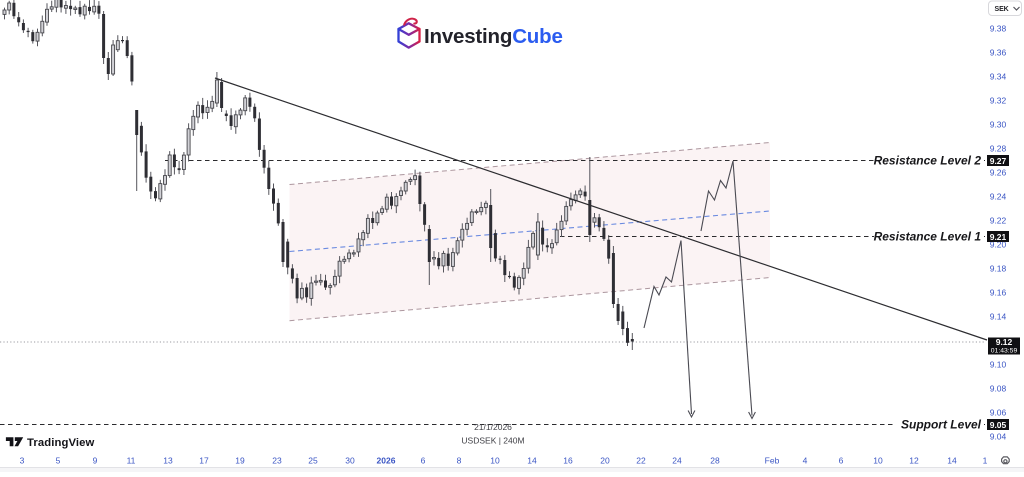 The width and height of the screenshot is (1024, 477). Describe the element at coordinates (131, 461) in the screenshot. I see `svg-text: 11` at that location.